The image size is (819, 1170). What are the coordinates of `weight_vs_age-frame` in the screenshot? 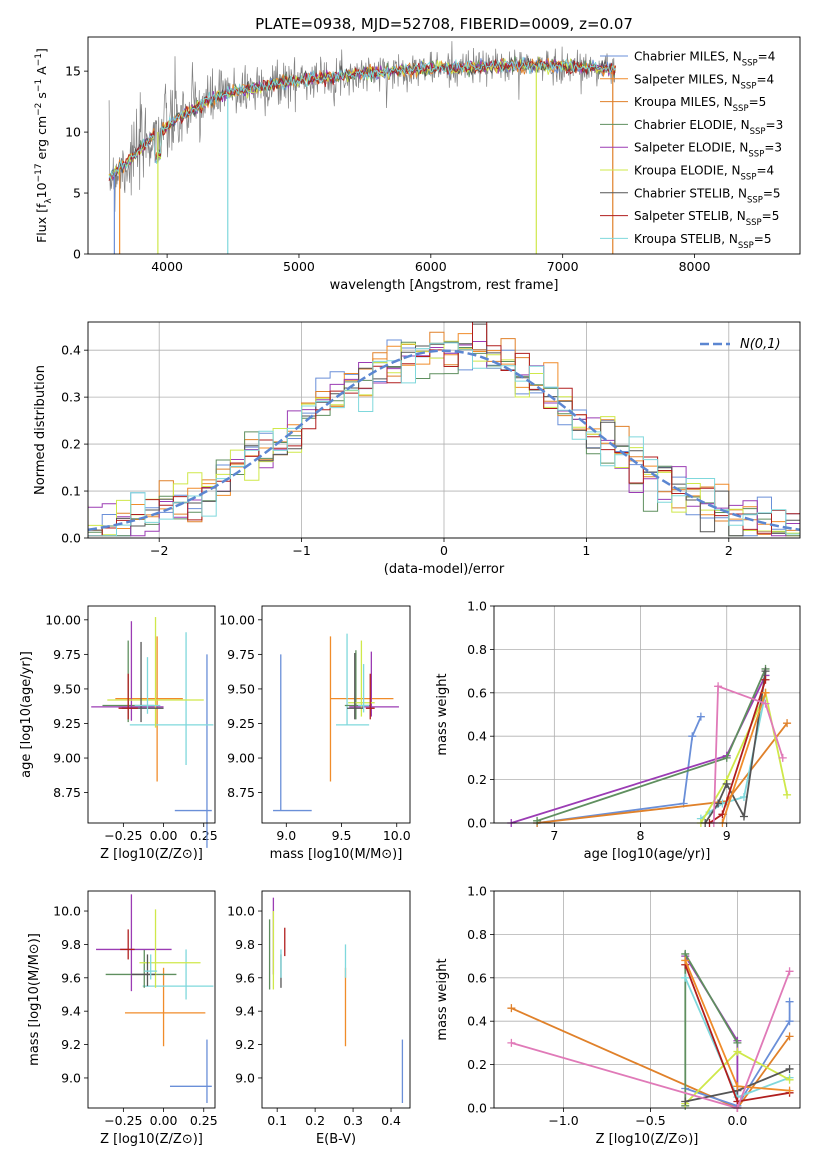 It's located at (647, 714).